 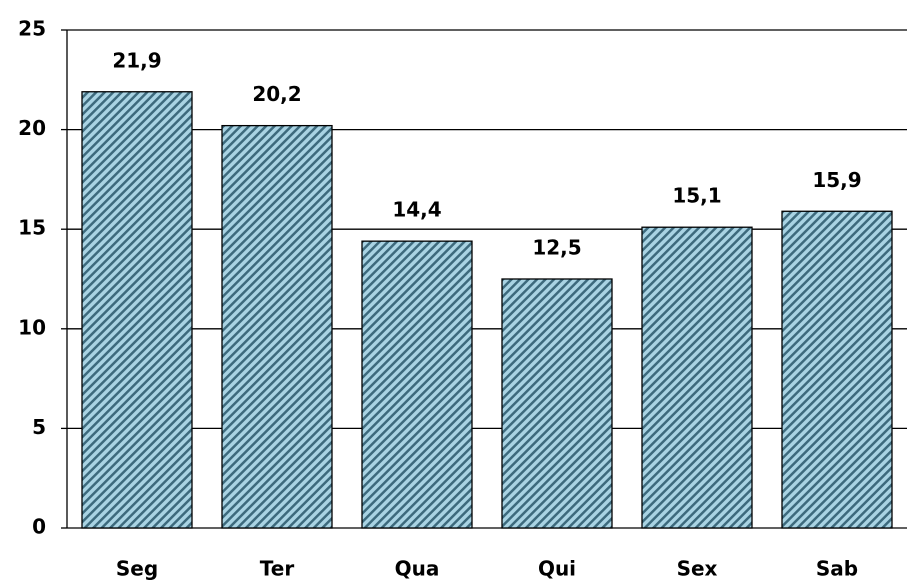 I want to click on data-label: 15,9, so click(x=836, y=180).